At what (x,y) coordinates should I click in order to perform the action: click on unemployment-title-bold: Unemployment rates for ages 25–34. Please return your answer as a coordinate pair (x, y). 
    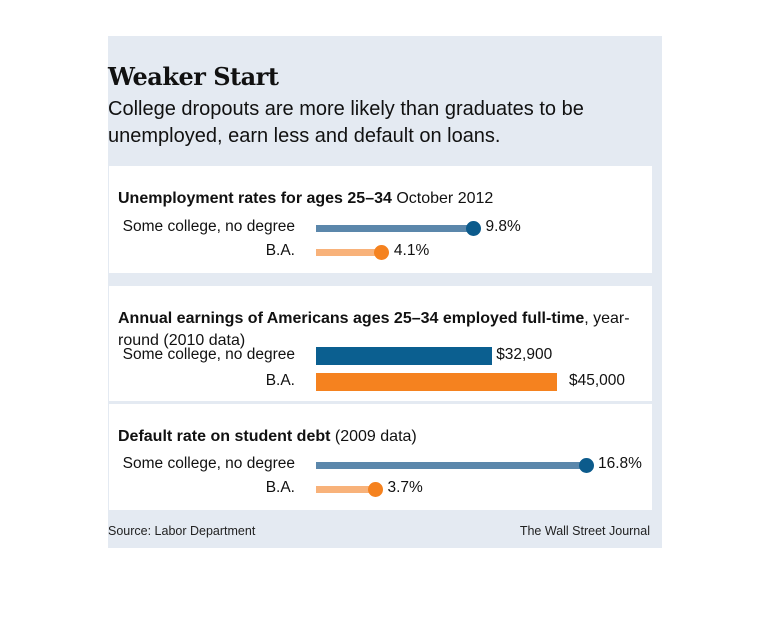
    Looking at the image, I should click on (255, 198).